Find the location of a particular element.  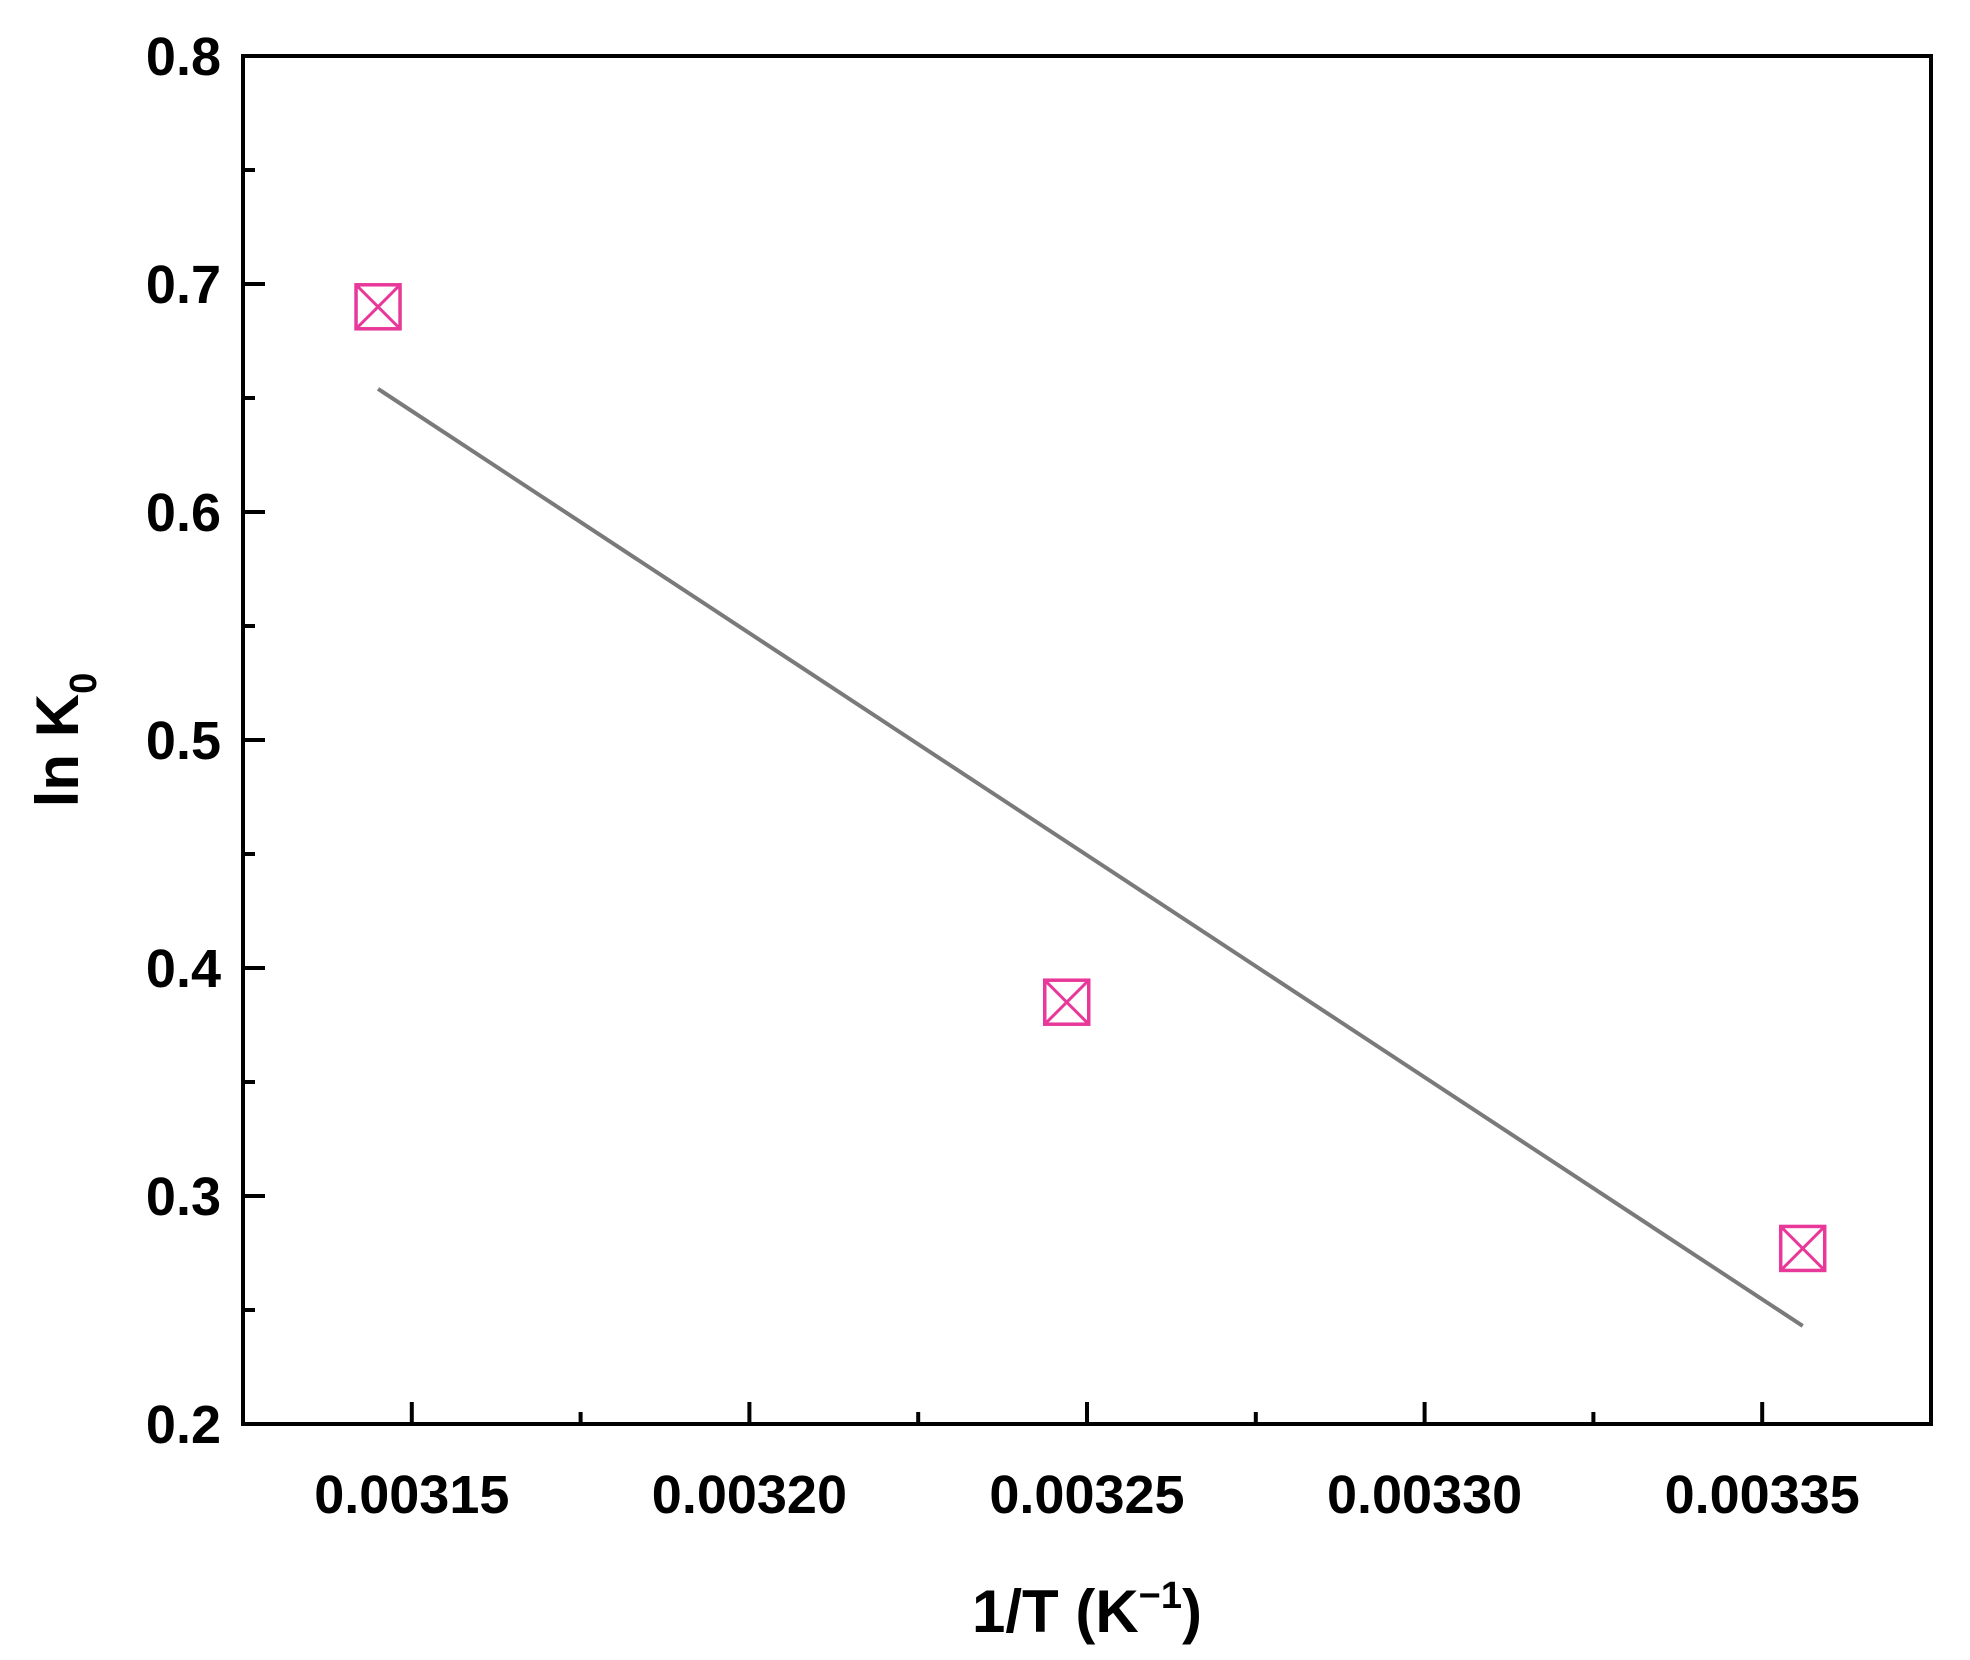

x-axis-tick-labels: 0.00315 0.00320 0.00325 0.00330 0.00335 is located at coordinates (1087, 1495).